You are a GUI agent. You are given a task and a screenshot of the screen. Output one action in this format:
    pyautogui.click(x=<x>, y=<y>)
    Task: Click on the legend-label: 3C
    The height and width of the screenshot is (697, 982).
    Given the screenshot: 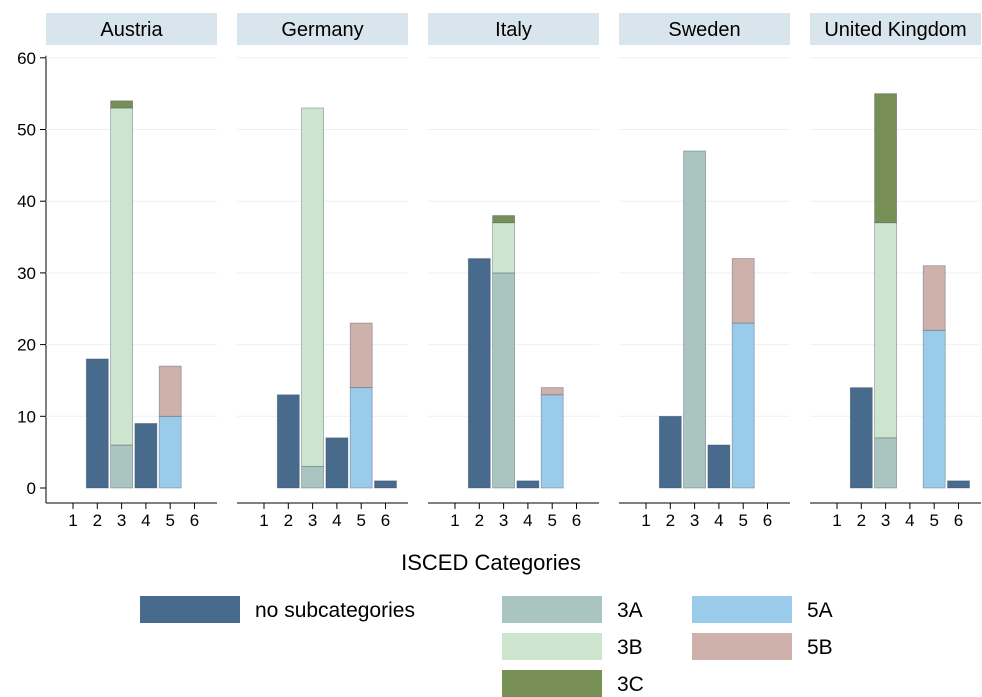 What is the action you would take?
    pyautogui.click(x=630, y=684)
    